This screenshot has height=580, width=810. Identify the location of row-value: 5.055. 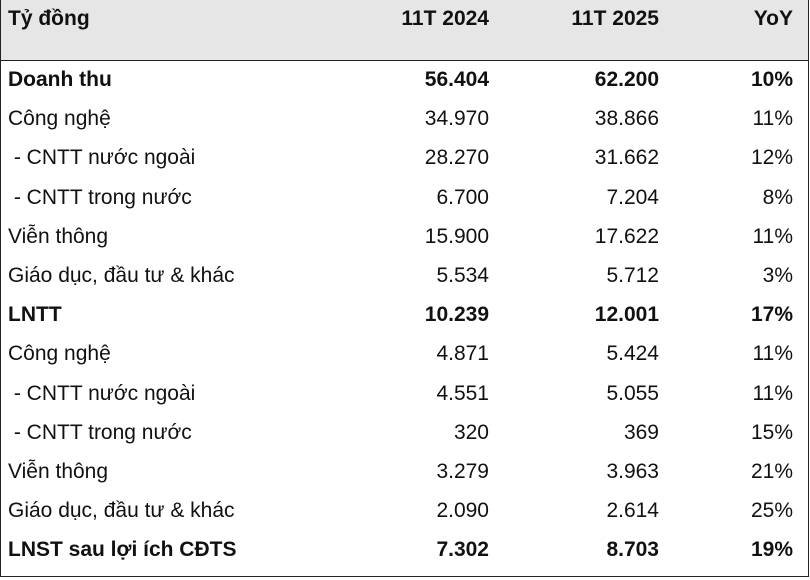
(632, 393).